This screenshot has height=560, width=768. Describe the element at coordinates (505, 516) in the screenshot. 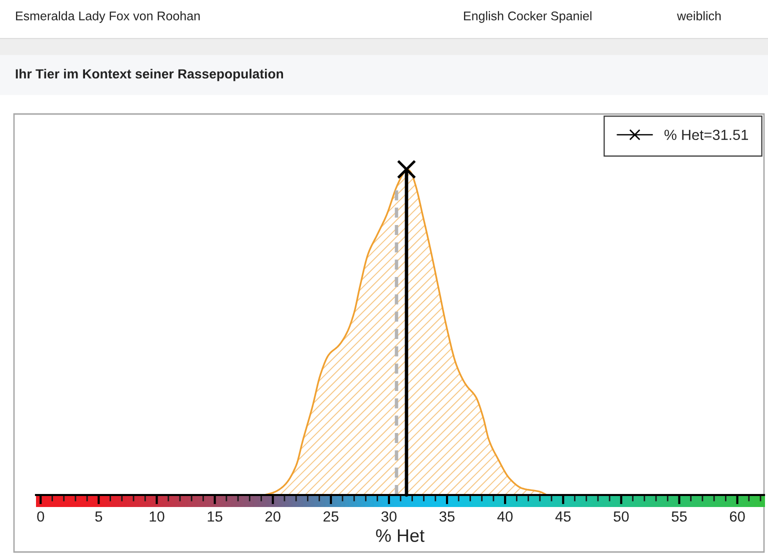

I see `x-tick-label: 40` at that location.